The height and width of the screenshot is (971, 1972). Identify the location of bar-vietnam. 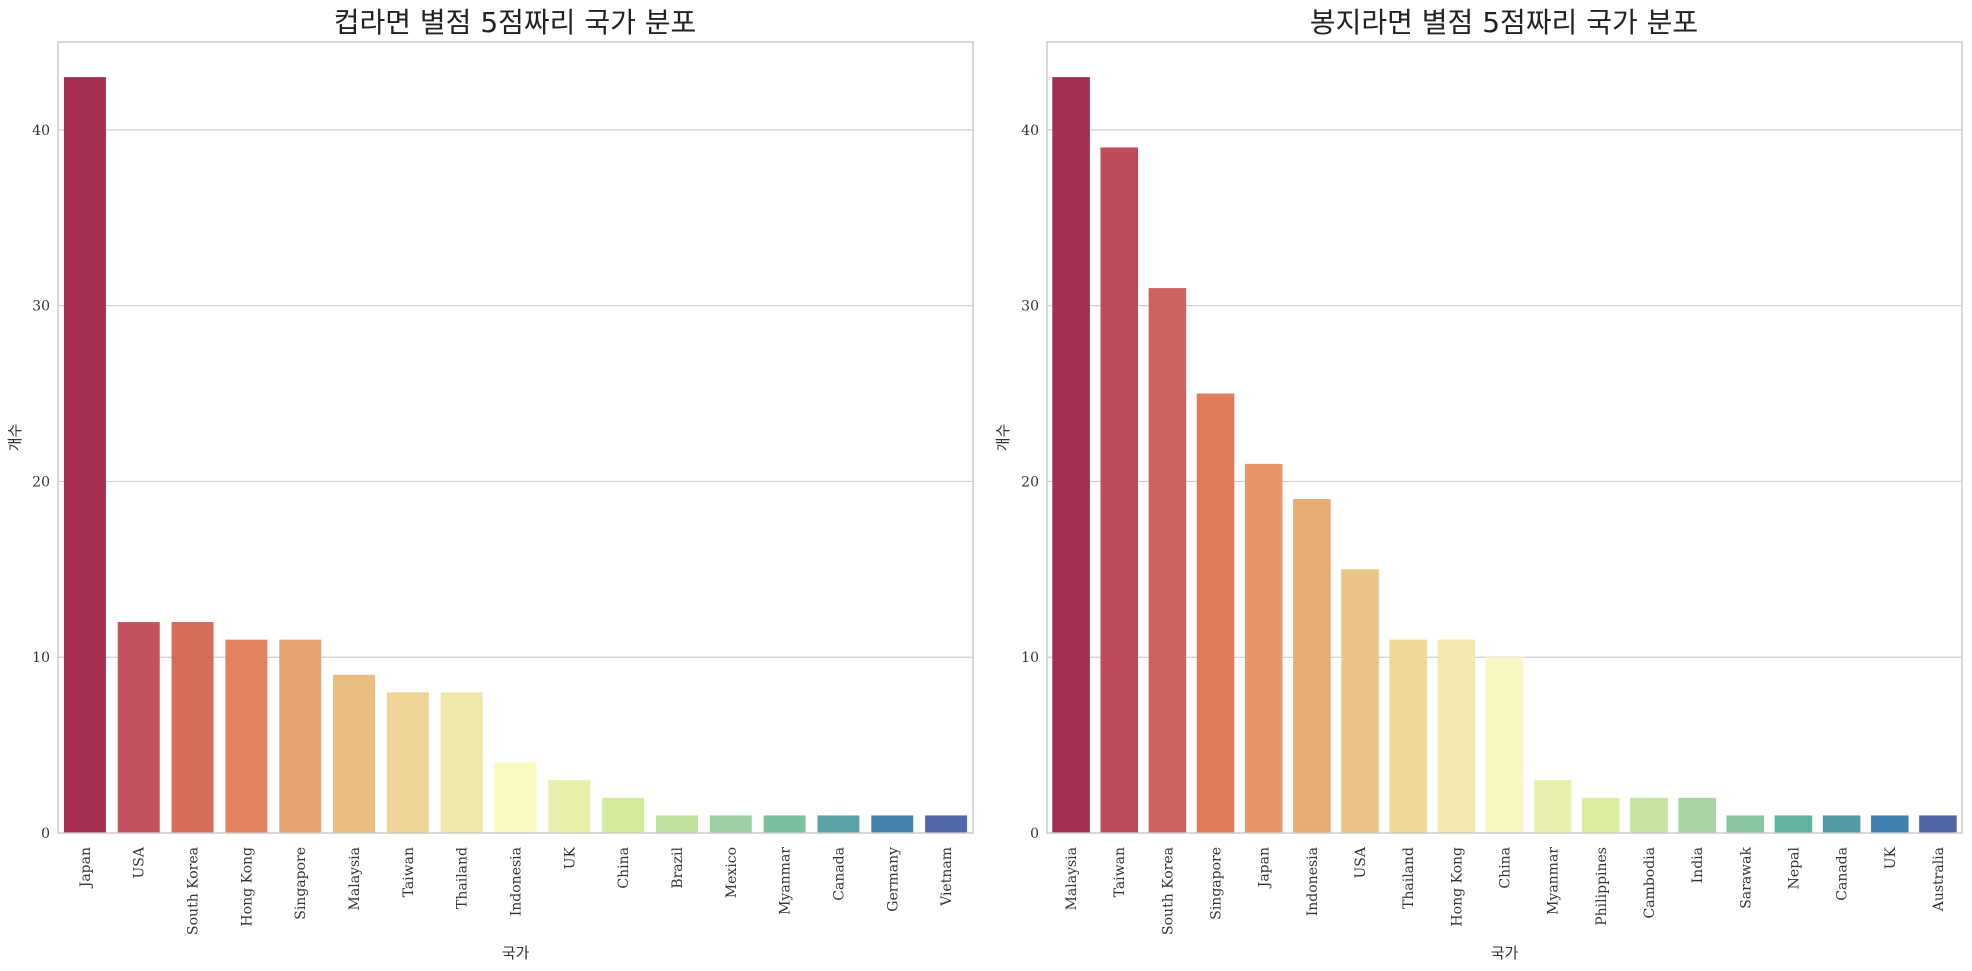
(946, 824).